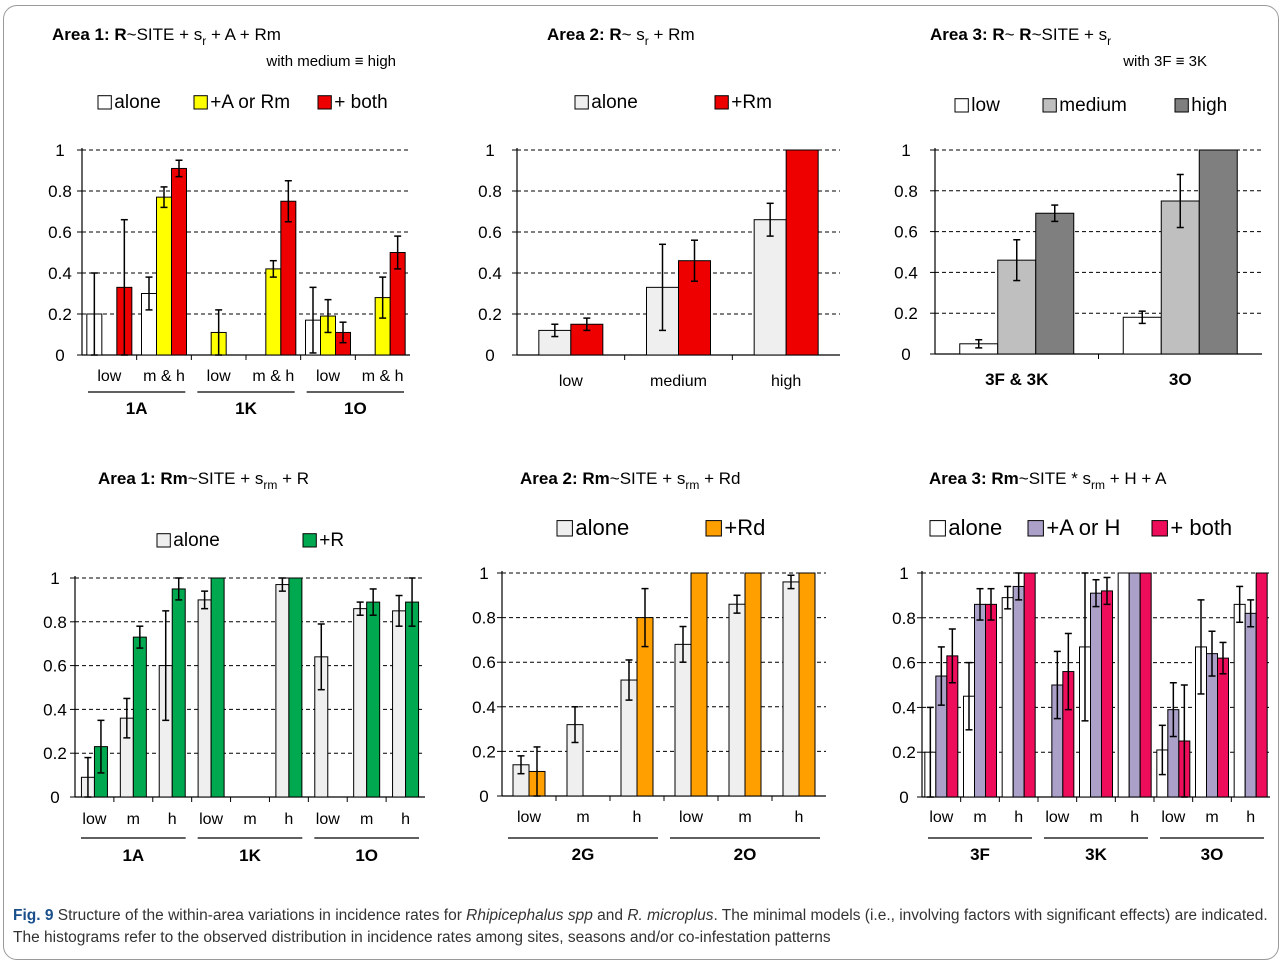 The image size is (1284, 966). What do you see at coordinates (565, 478) in the screenshot?
I see `chart-title-bold: Area 2: Rm` at bounding box center [565, 478].